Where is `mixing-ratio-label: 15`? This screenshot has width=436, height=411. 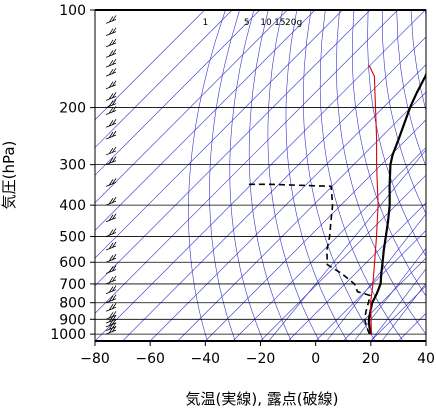
mixing-ratio-label: 15 is located at coordinates (279, 23).